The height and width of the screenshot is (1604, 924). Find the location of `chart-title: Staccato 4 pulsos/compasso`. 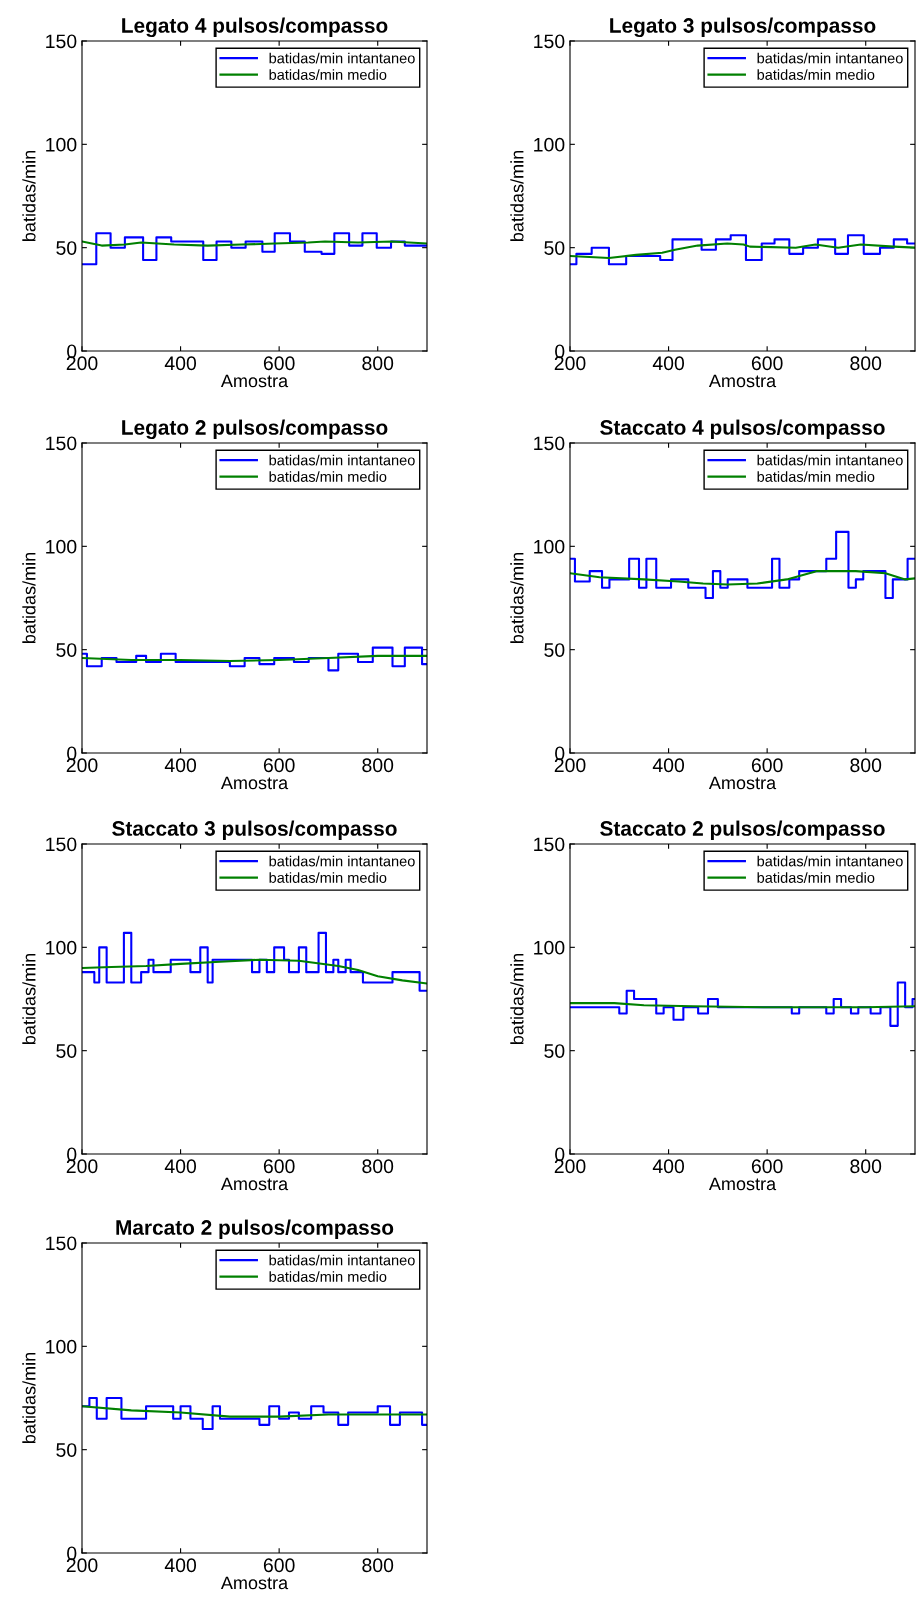

chart-title: Staccato 4 pulsos/compasso is located at coordinates (742, 429).